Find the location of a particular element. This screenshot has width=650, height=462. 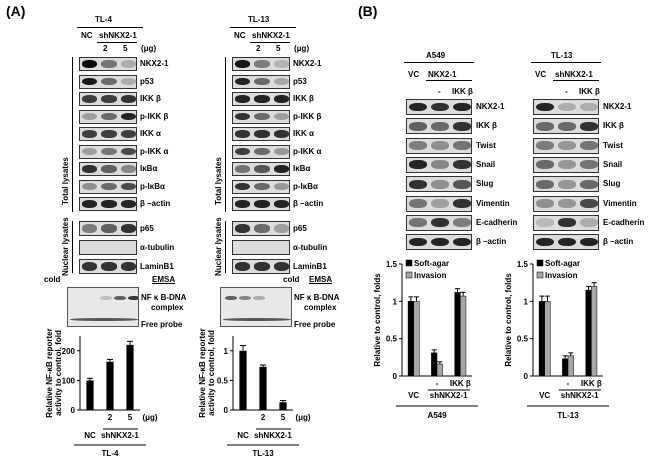

emsa-label: EMSA is located at coordinates (321, 279).